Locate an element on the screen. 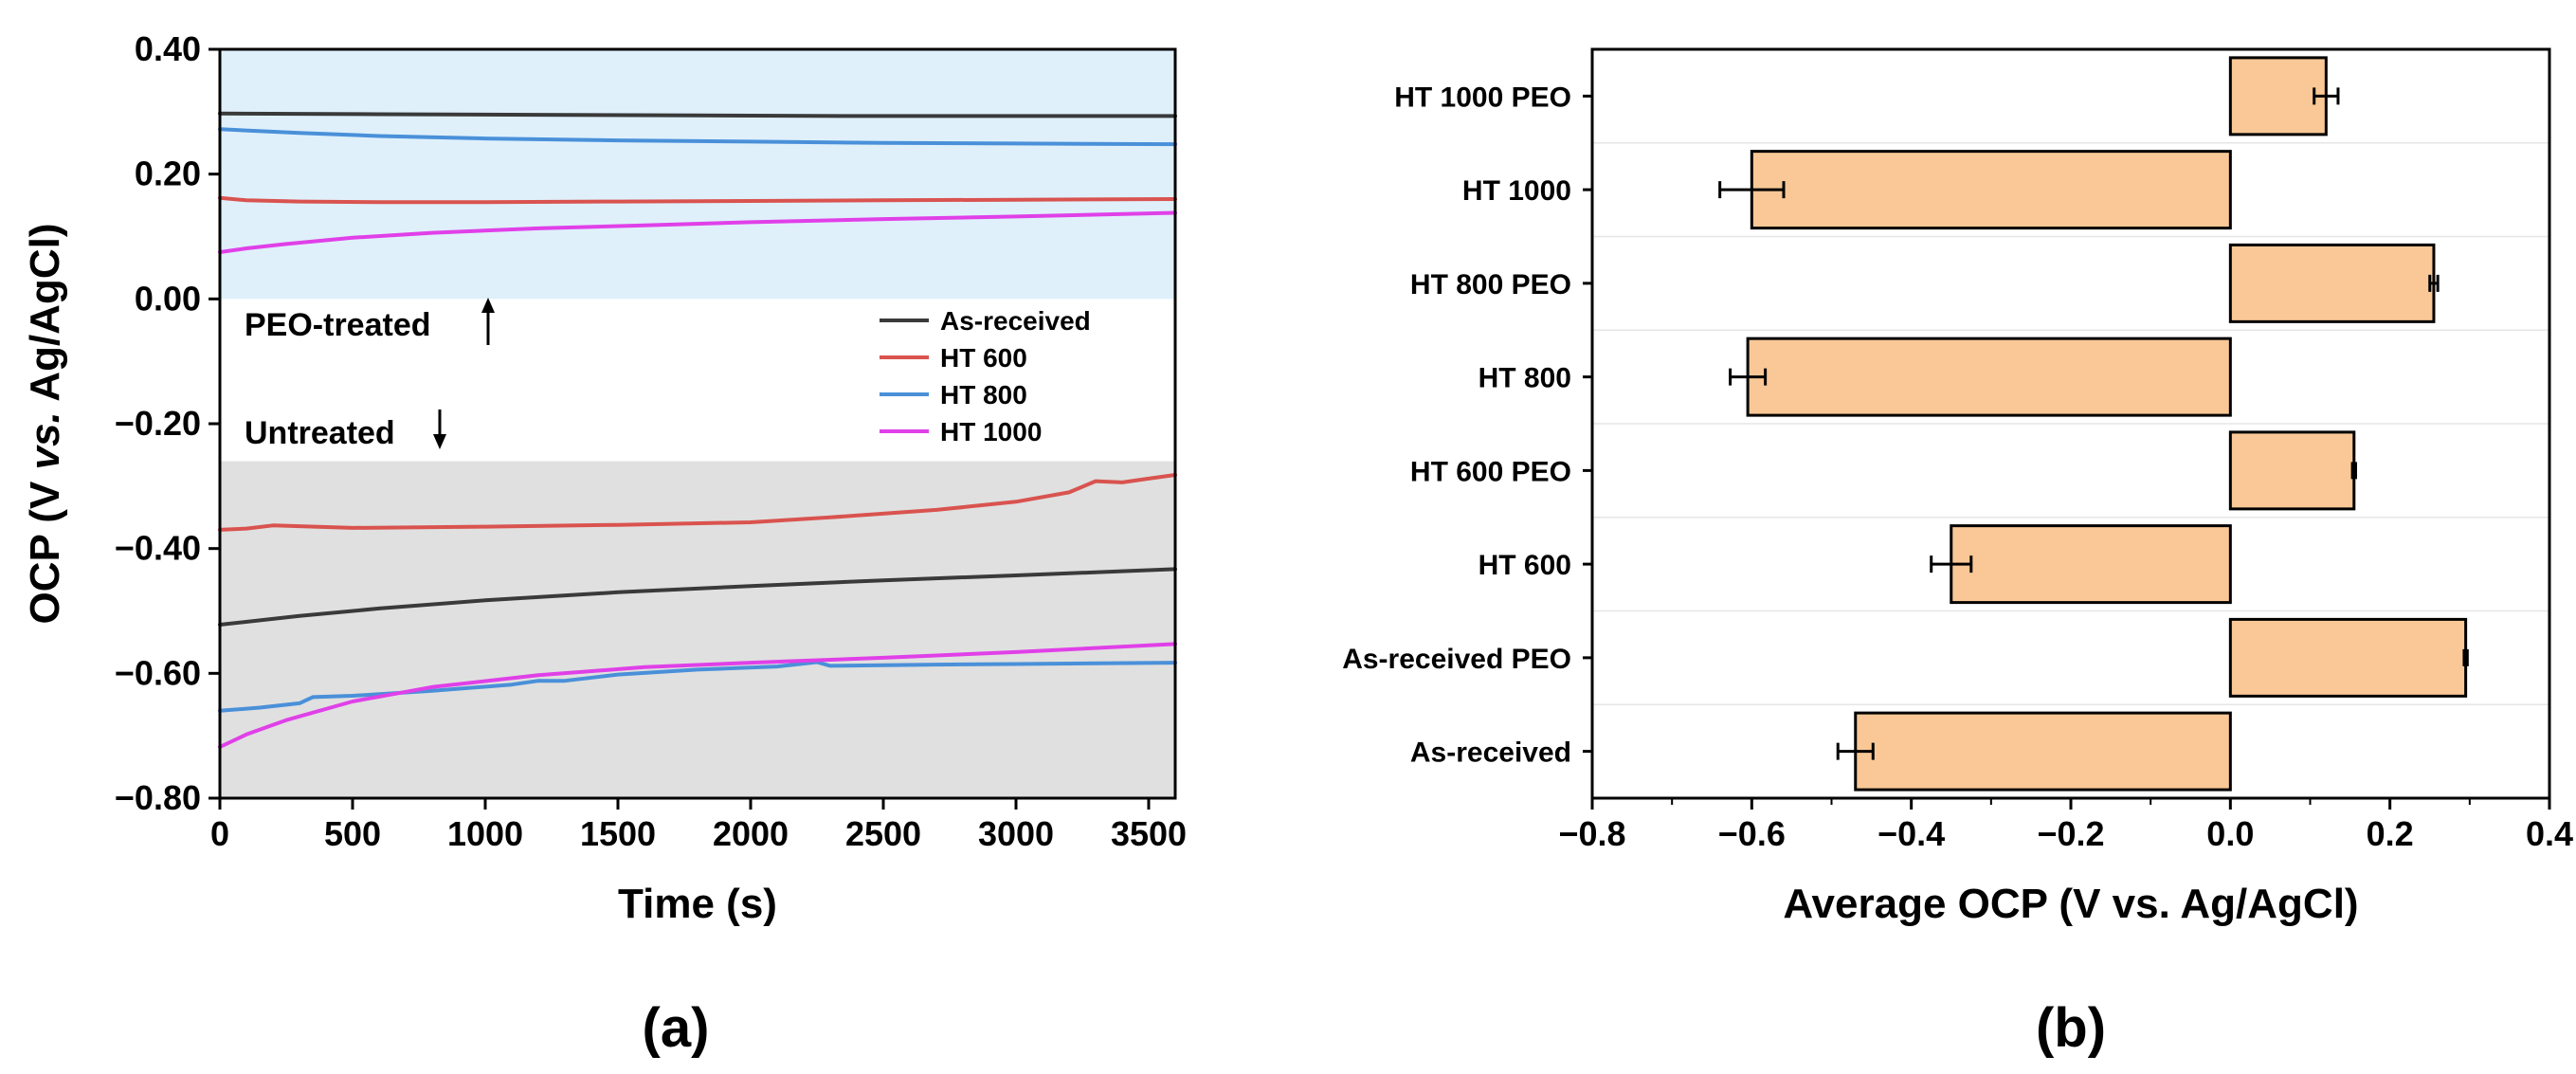  series-ht-800-untreated is located at coordinates (697, 686).